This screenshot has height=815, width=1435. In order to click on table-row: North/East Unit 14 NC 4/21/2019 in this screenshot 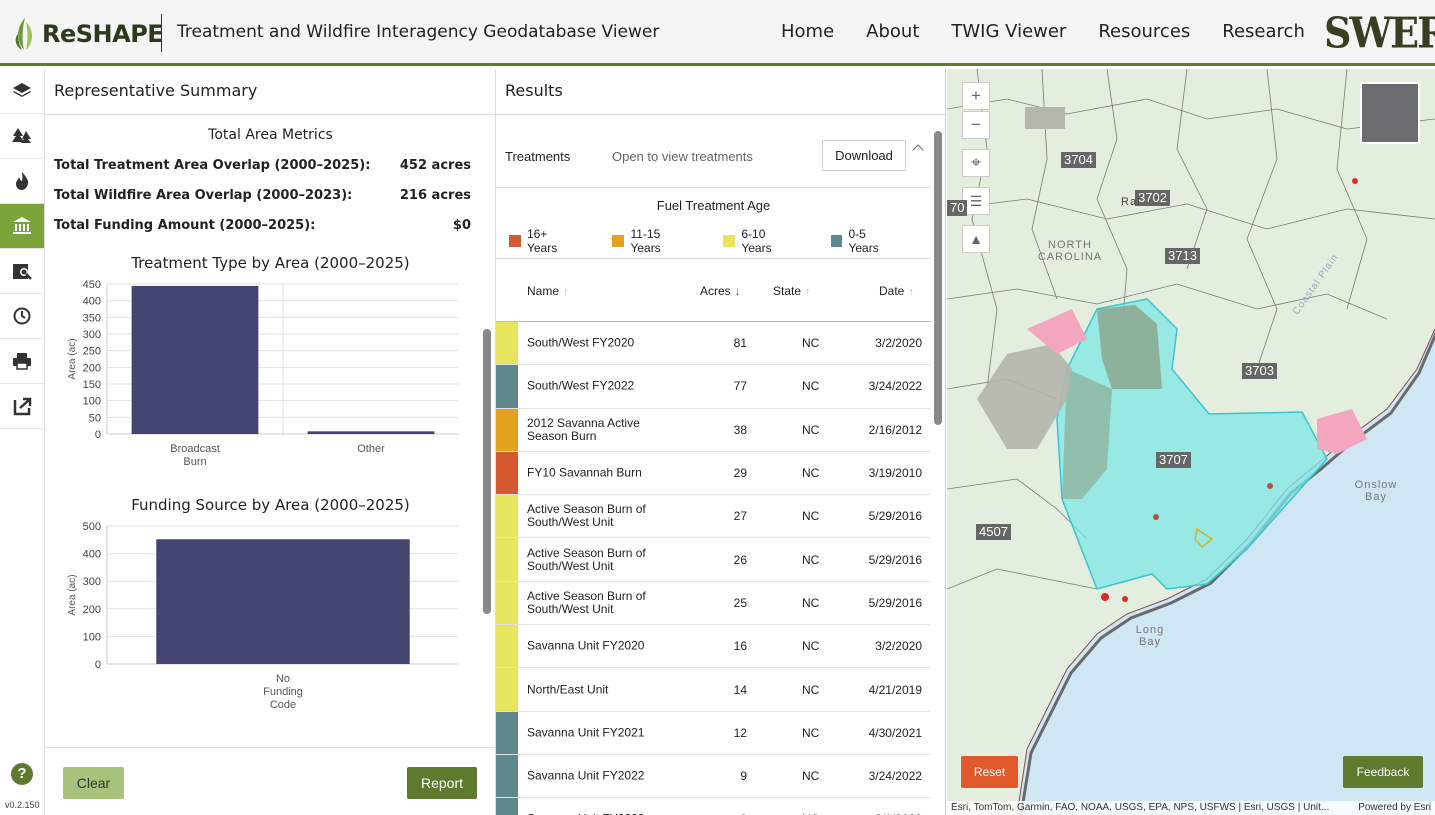, I will do `click(713, 690)`.